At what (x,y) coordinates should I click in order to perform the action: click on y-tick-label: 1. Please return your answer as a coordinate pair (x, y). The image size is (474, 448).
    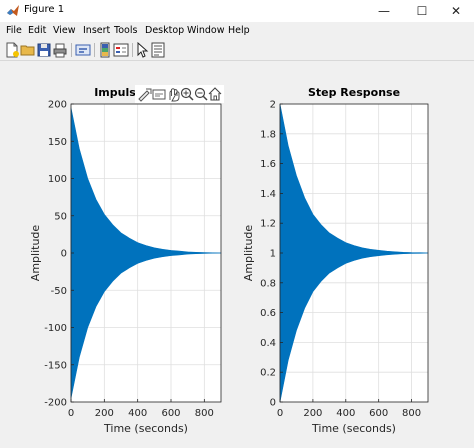
    Looking at the image, I should click on (273, 254).